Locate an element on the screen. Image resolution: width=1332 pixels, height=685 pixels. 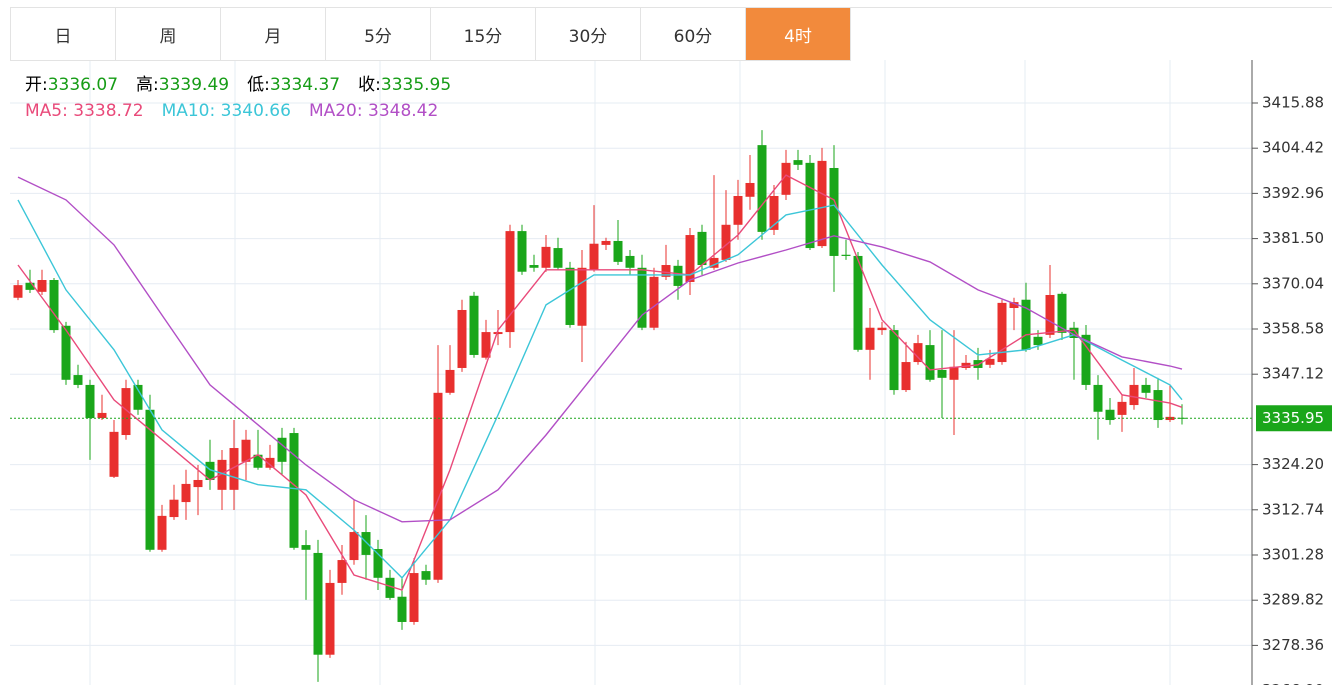
legend-value: 3348.42 is located at coordinates (403, 111).